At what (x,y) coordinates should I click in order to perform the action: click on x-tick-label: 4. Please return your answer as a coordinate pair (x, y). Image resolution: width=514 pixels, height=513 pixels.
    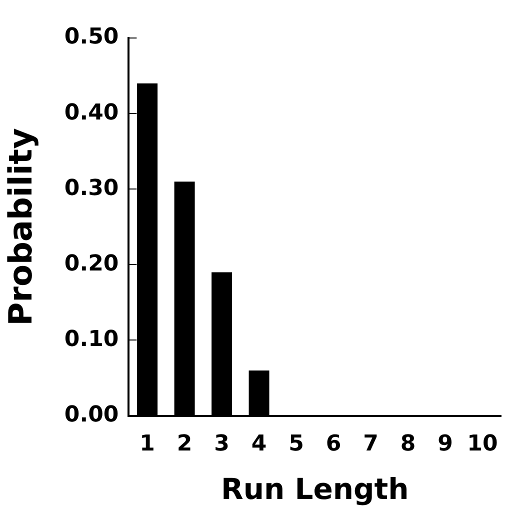
    Looking at the image, I should click on (259, 444).